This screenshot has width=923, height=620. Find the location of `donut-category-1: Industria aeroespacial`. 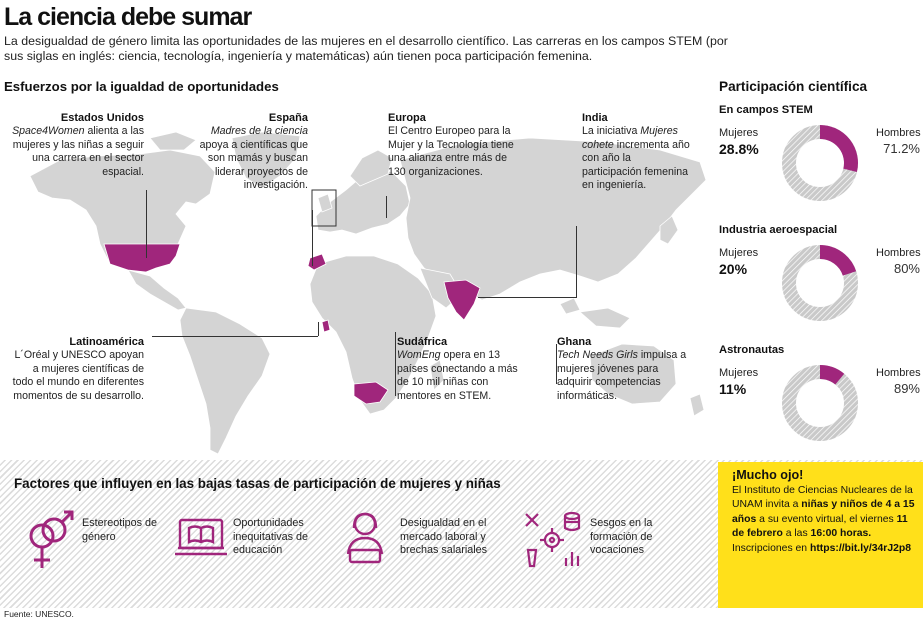

donut-category-1: Industria aeroespacial is located at coordinates (778, 230).